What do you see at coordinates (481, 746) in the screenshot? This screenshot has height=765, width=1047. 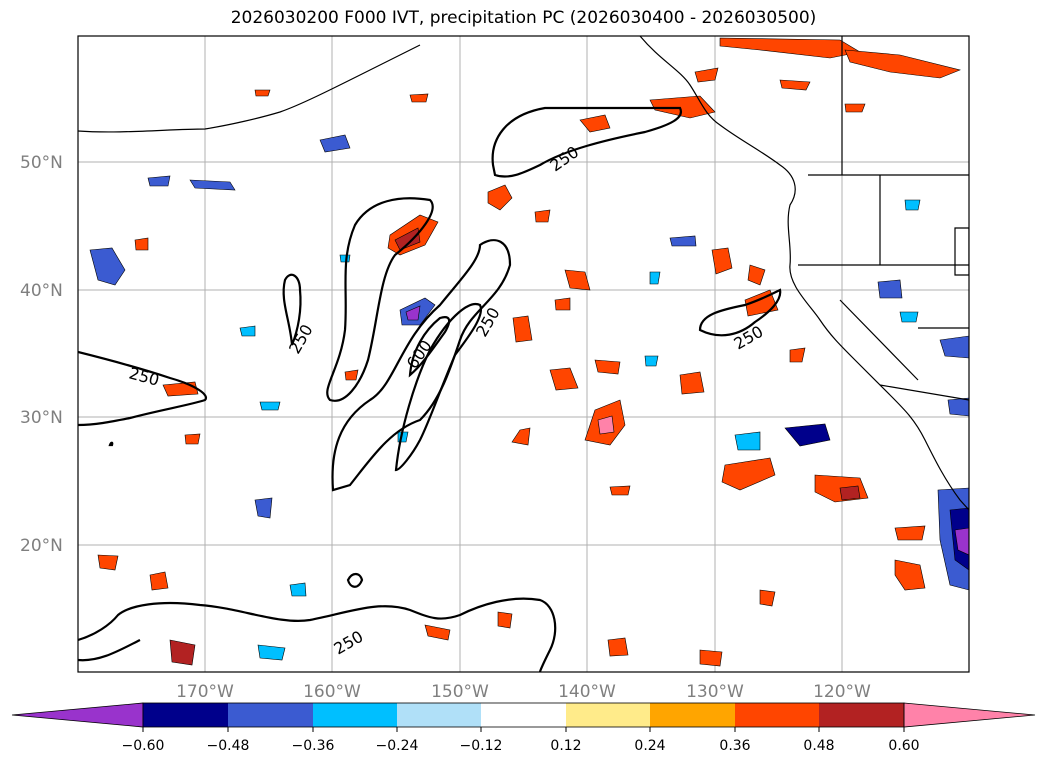 I see `colorbar-tick-label: −0.12` at bounding box center [481, 746].